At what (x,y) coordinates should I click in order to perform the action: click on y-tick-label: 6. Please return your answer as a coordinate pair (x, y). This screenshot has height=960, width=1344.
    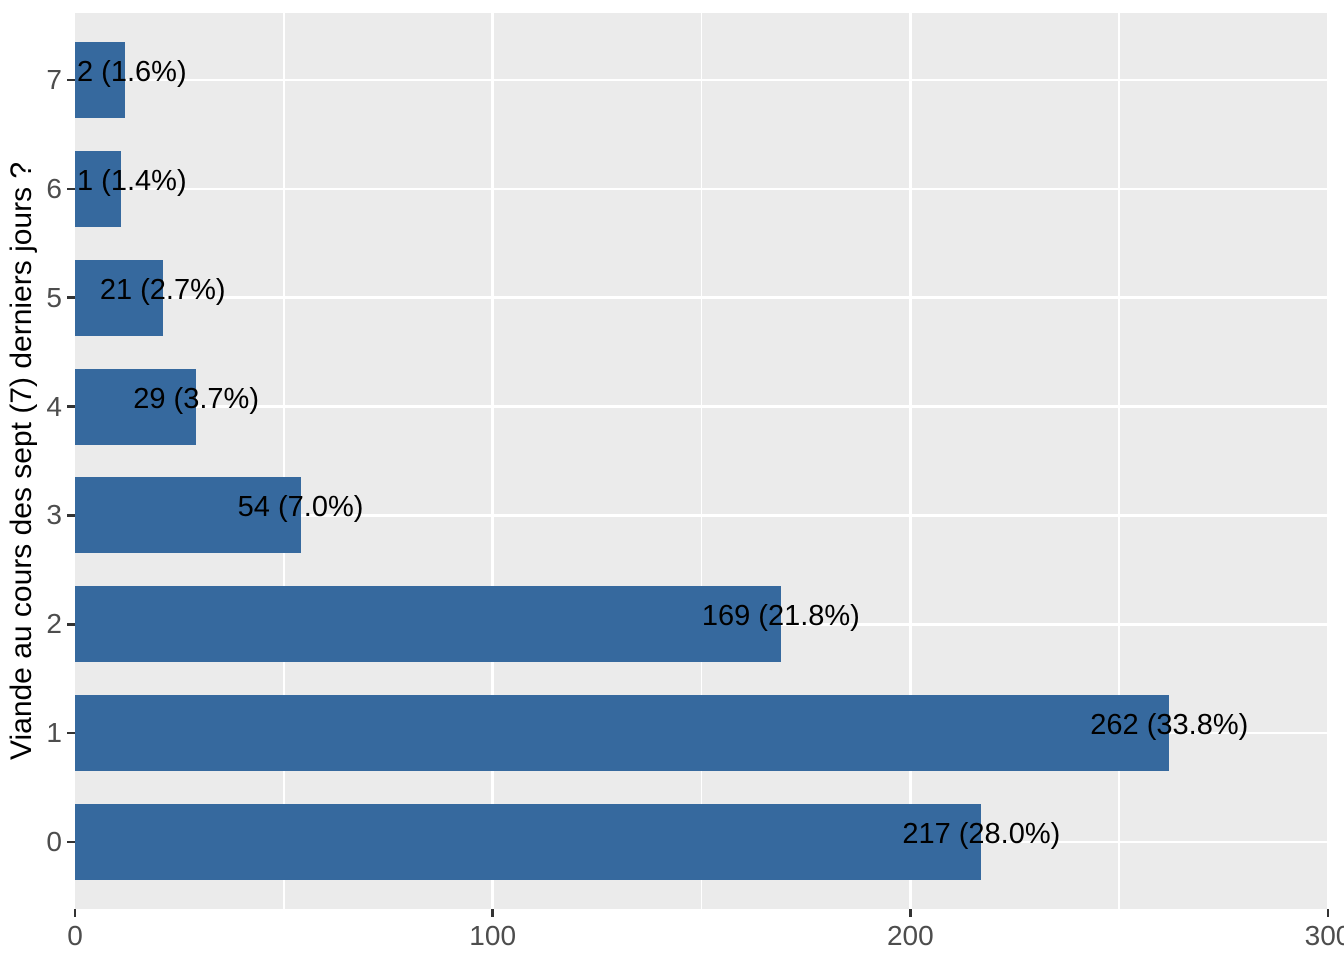
    Looking at the image, I should click on (54, 188).